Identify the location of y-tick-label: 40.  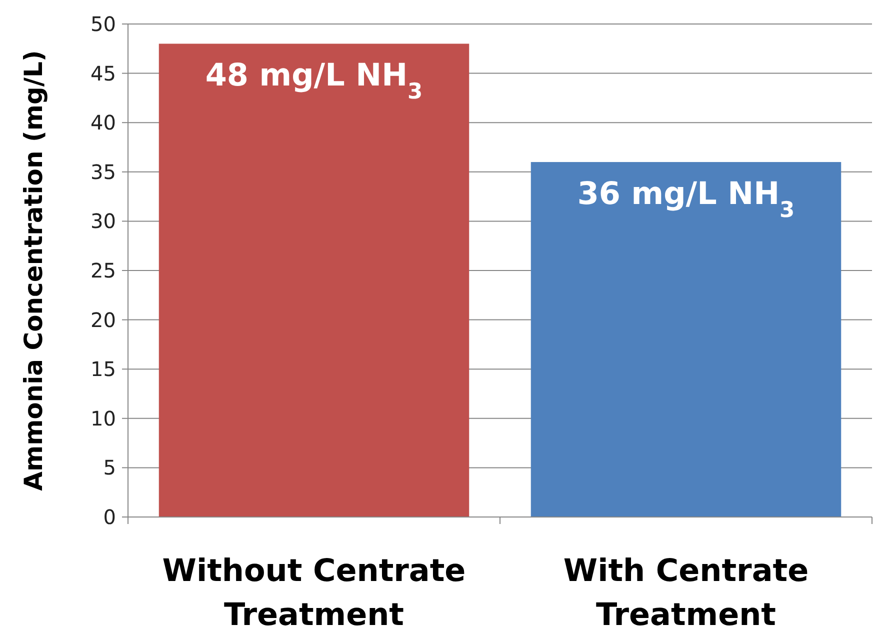
(103, 122).